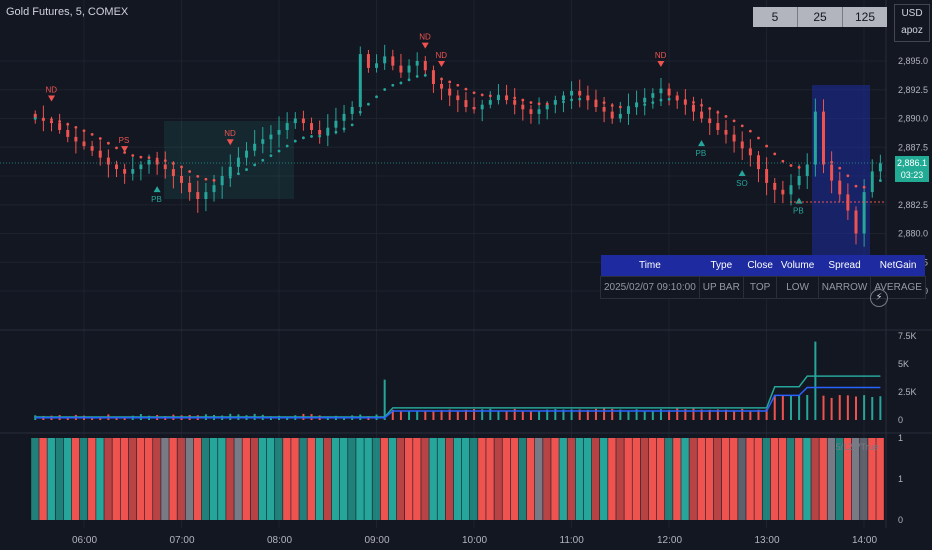 This screenshot has height=550, width=932. I want to click on signal-arrow-up, so click(742, 173).